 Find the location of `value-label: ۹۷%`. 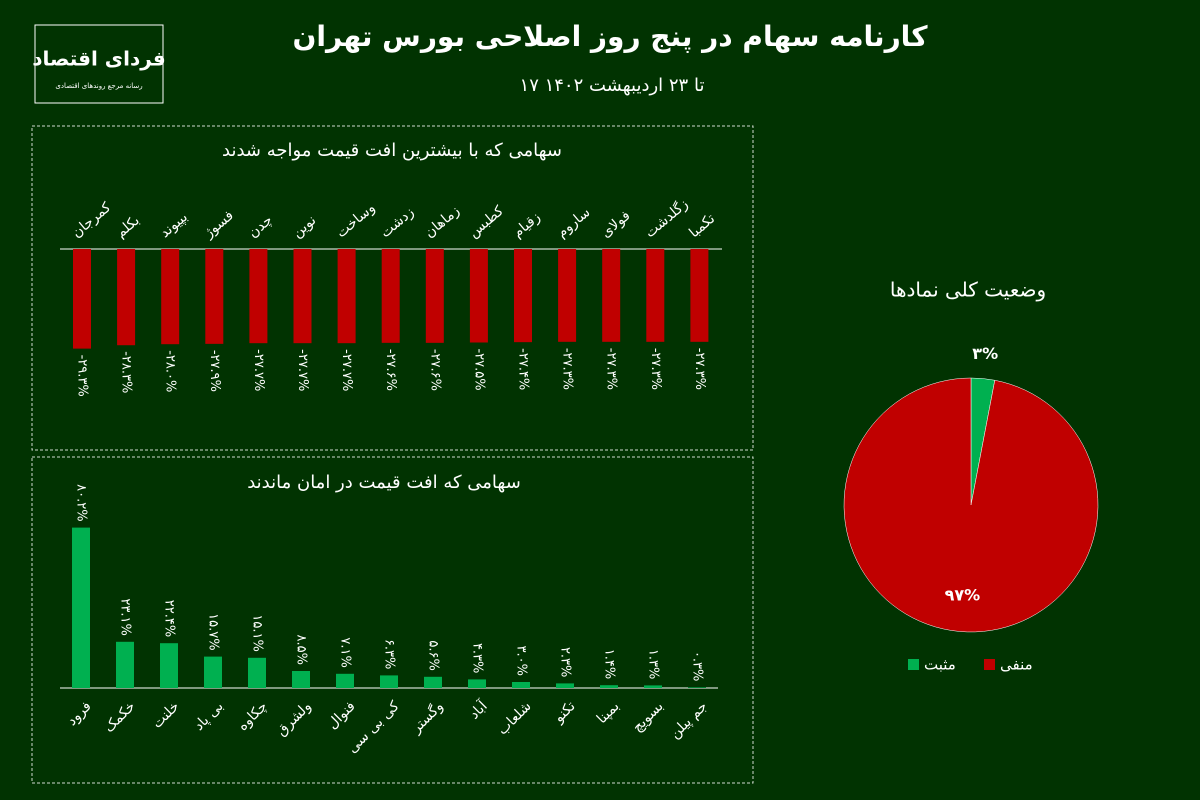

value-label: ۹۷% is located at coordinates (963, 595).